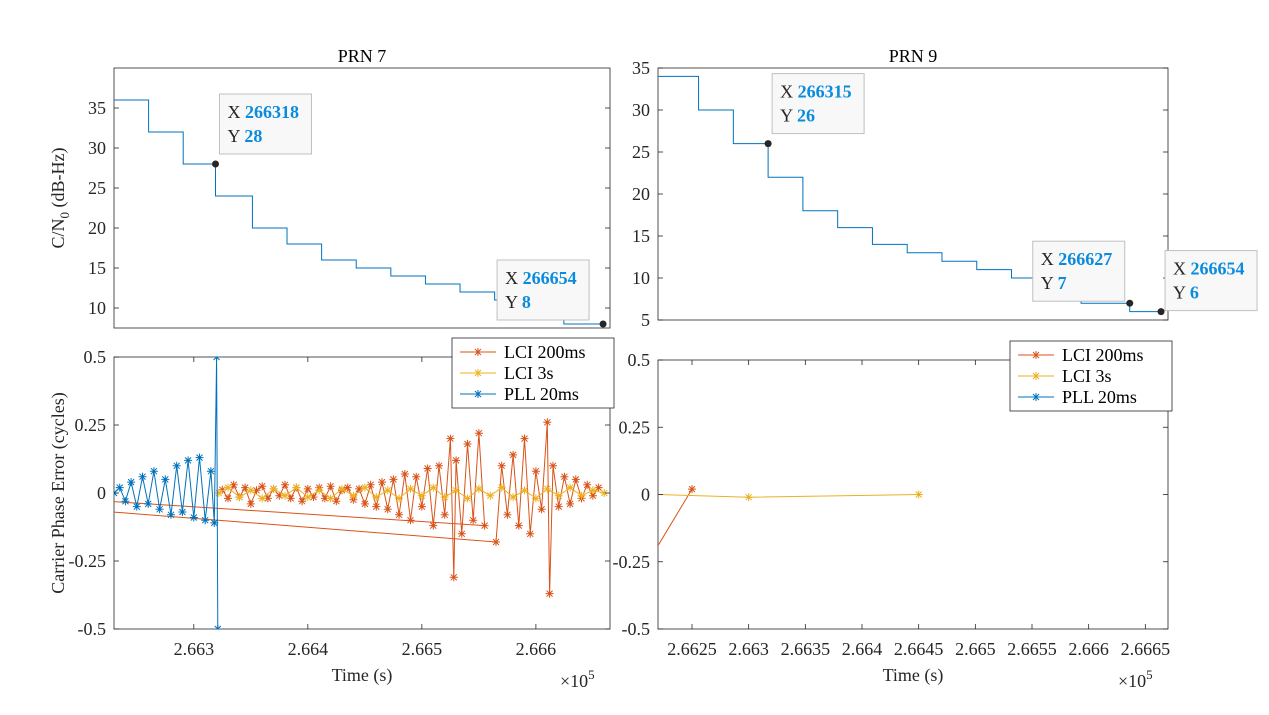  I want to click on datatip-x-label: X, so click(789, 92).